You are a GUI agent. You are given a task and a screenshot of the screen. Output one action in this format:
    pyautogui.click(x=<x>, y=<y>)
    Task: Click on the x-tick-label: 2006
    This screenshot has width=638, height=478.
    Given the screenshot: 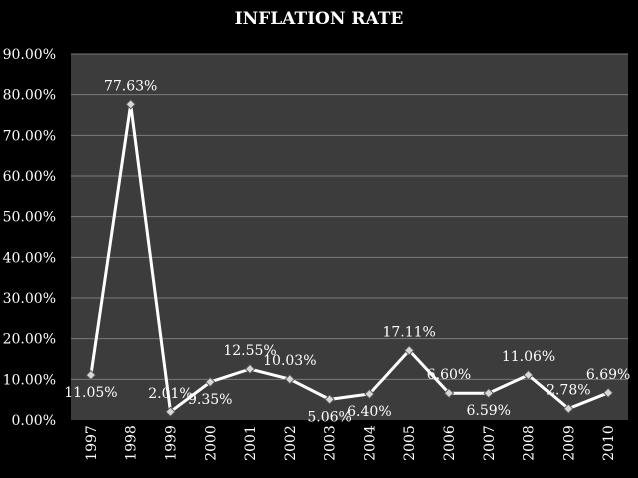 What is the action you would take?
    pyautogui.click(x=450, y=443)
    